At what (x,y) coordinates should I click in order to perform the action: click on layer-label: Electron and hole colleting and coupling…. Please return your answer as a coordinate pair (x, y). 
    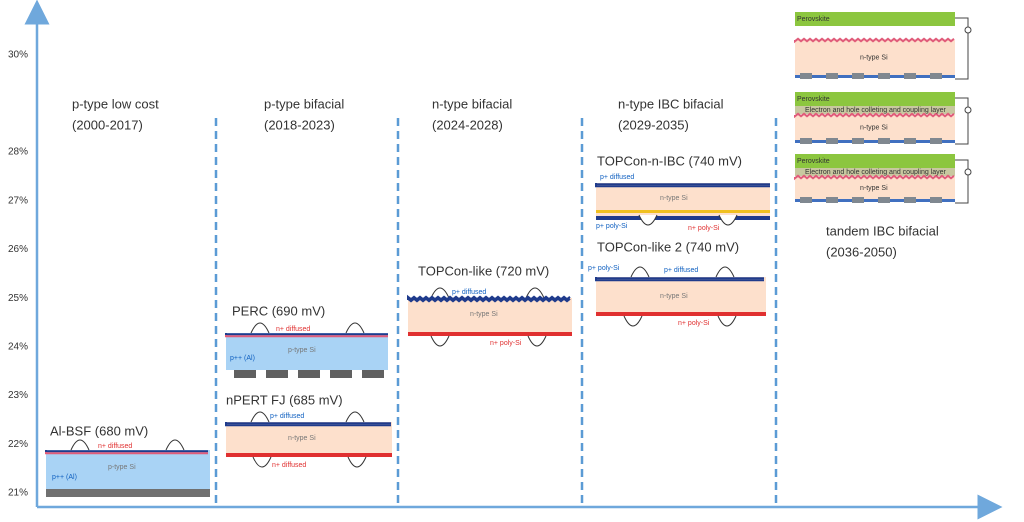
    Looking at the image, I should click on (876, 110).